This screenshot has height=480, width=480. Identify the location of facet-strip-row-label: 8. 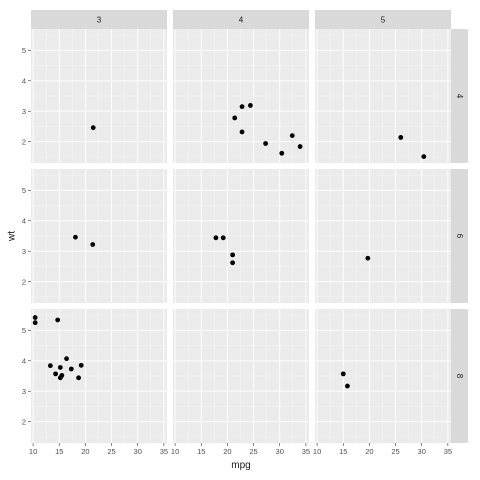
(459, 376).